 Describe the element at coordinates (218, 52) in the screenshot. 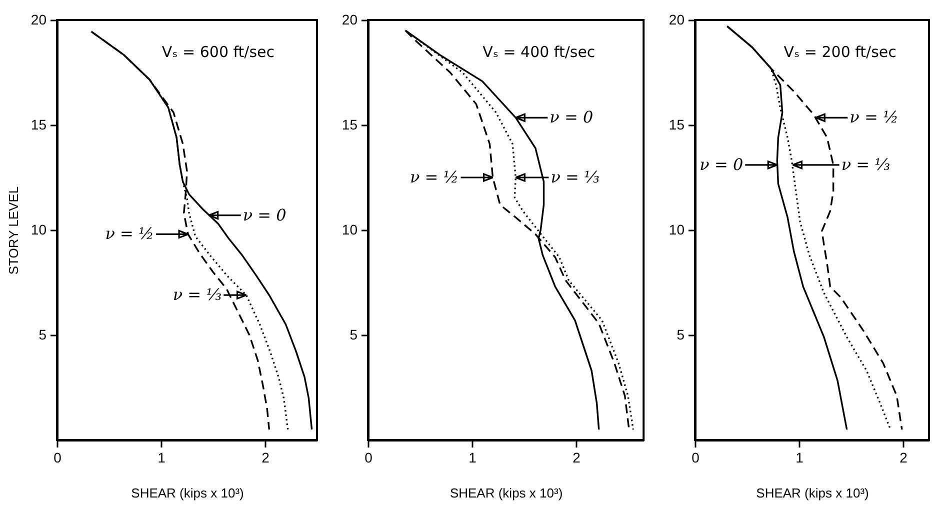

I see `text: Vₛ = 600 ft/sec` at that location.